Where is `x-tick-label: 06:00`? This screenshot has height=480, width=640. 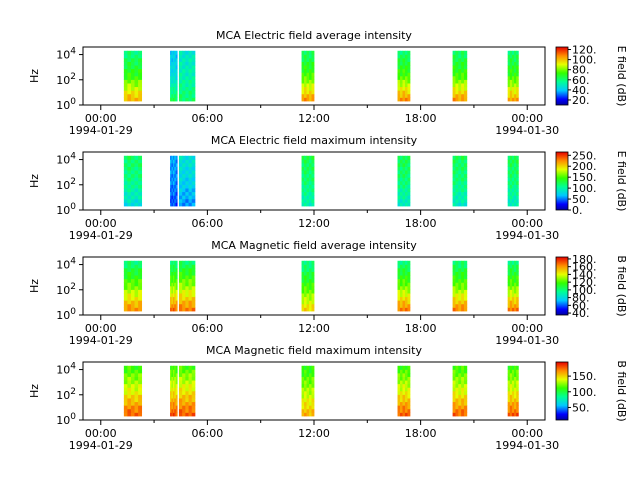 x-tick-label: 06:00 is located at coordinates (208, 223).